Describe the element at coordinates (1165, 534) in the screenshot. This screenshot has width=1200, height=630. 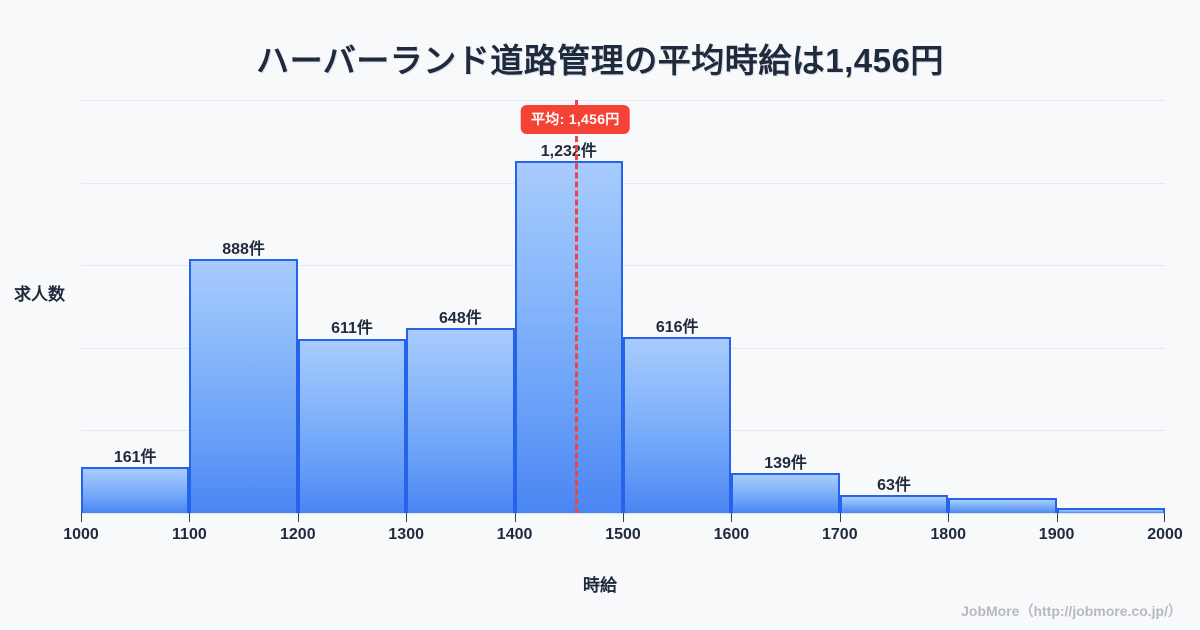
I see `x-axis-tick-label: 2000` at that location.